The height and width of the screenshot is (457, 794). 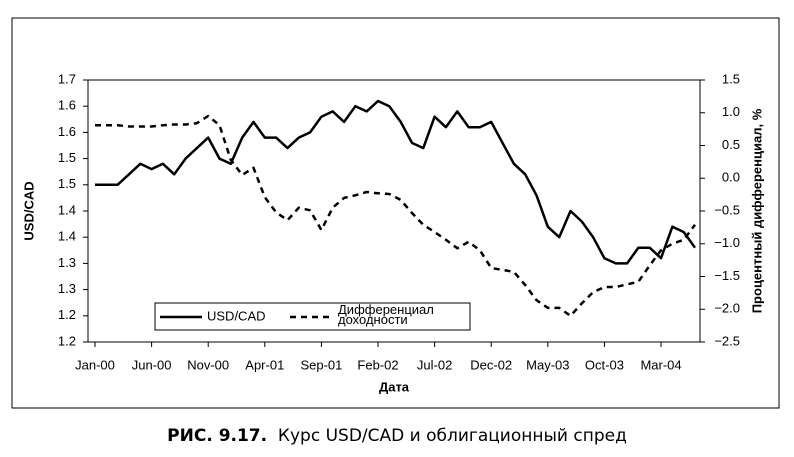 What do you see at coordinates (394, 386) in the screenshot?
I see `x-axis-label: Дата` at bounding box center [394, 386].